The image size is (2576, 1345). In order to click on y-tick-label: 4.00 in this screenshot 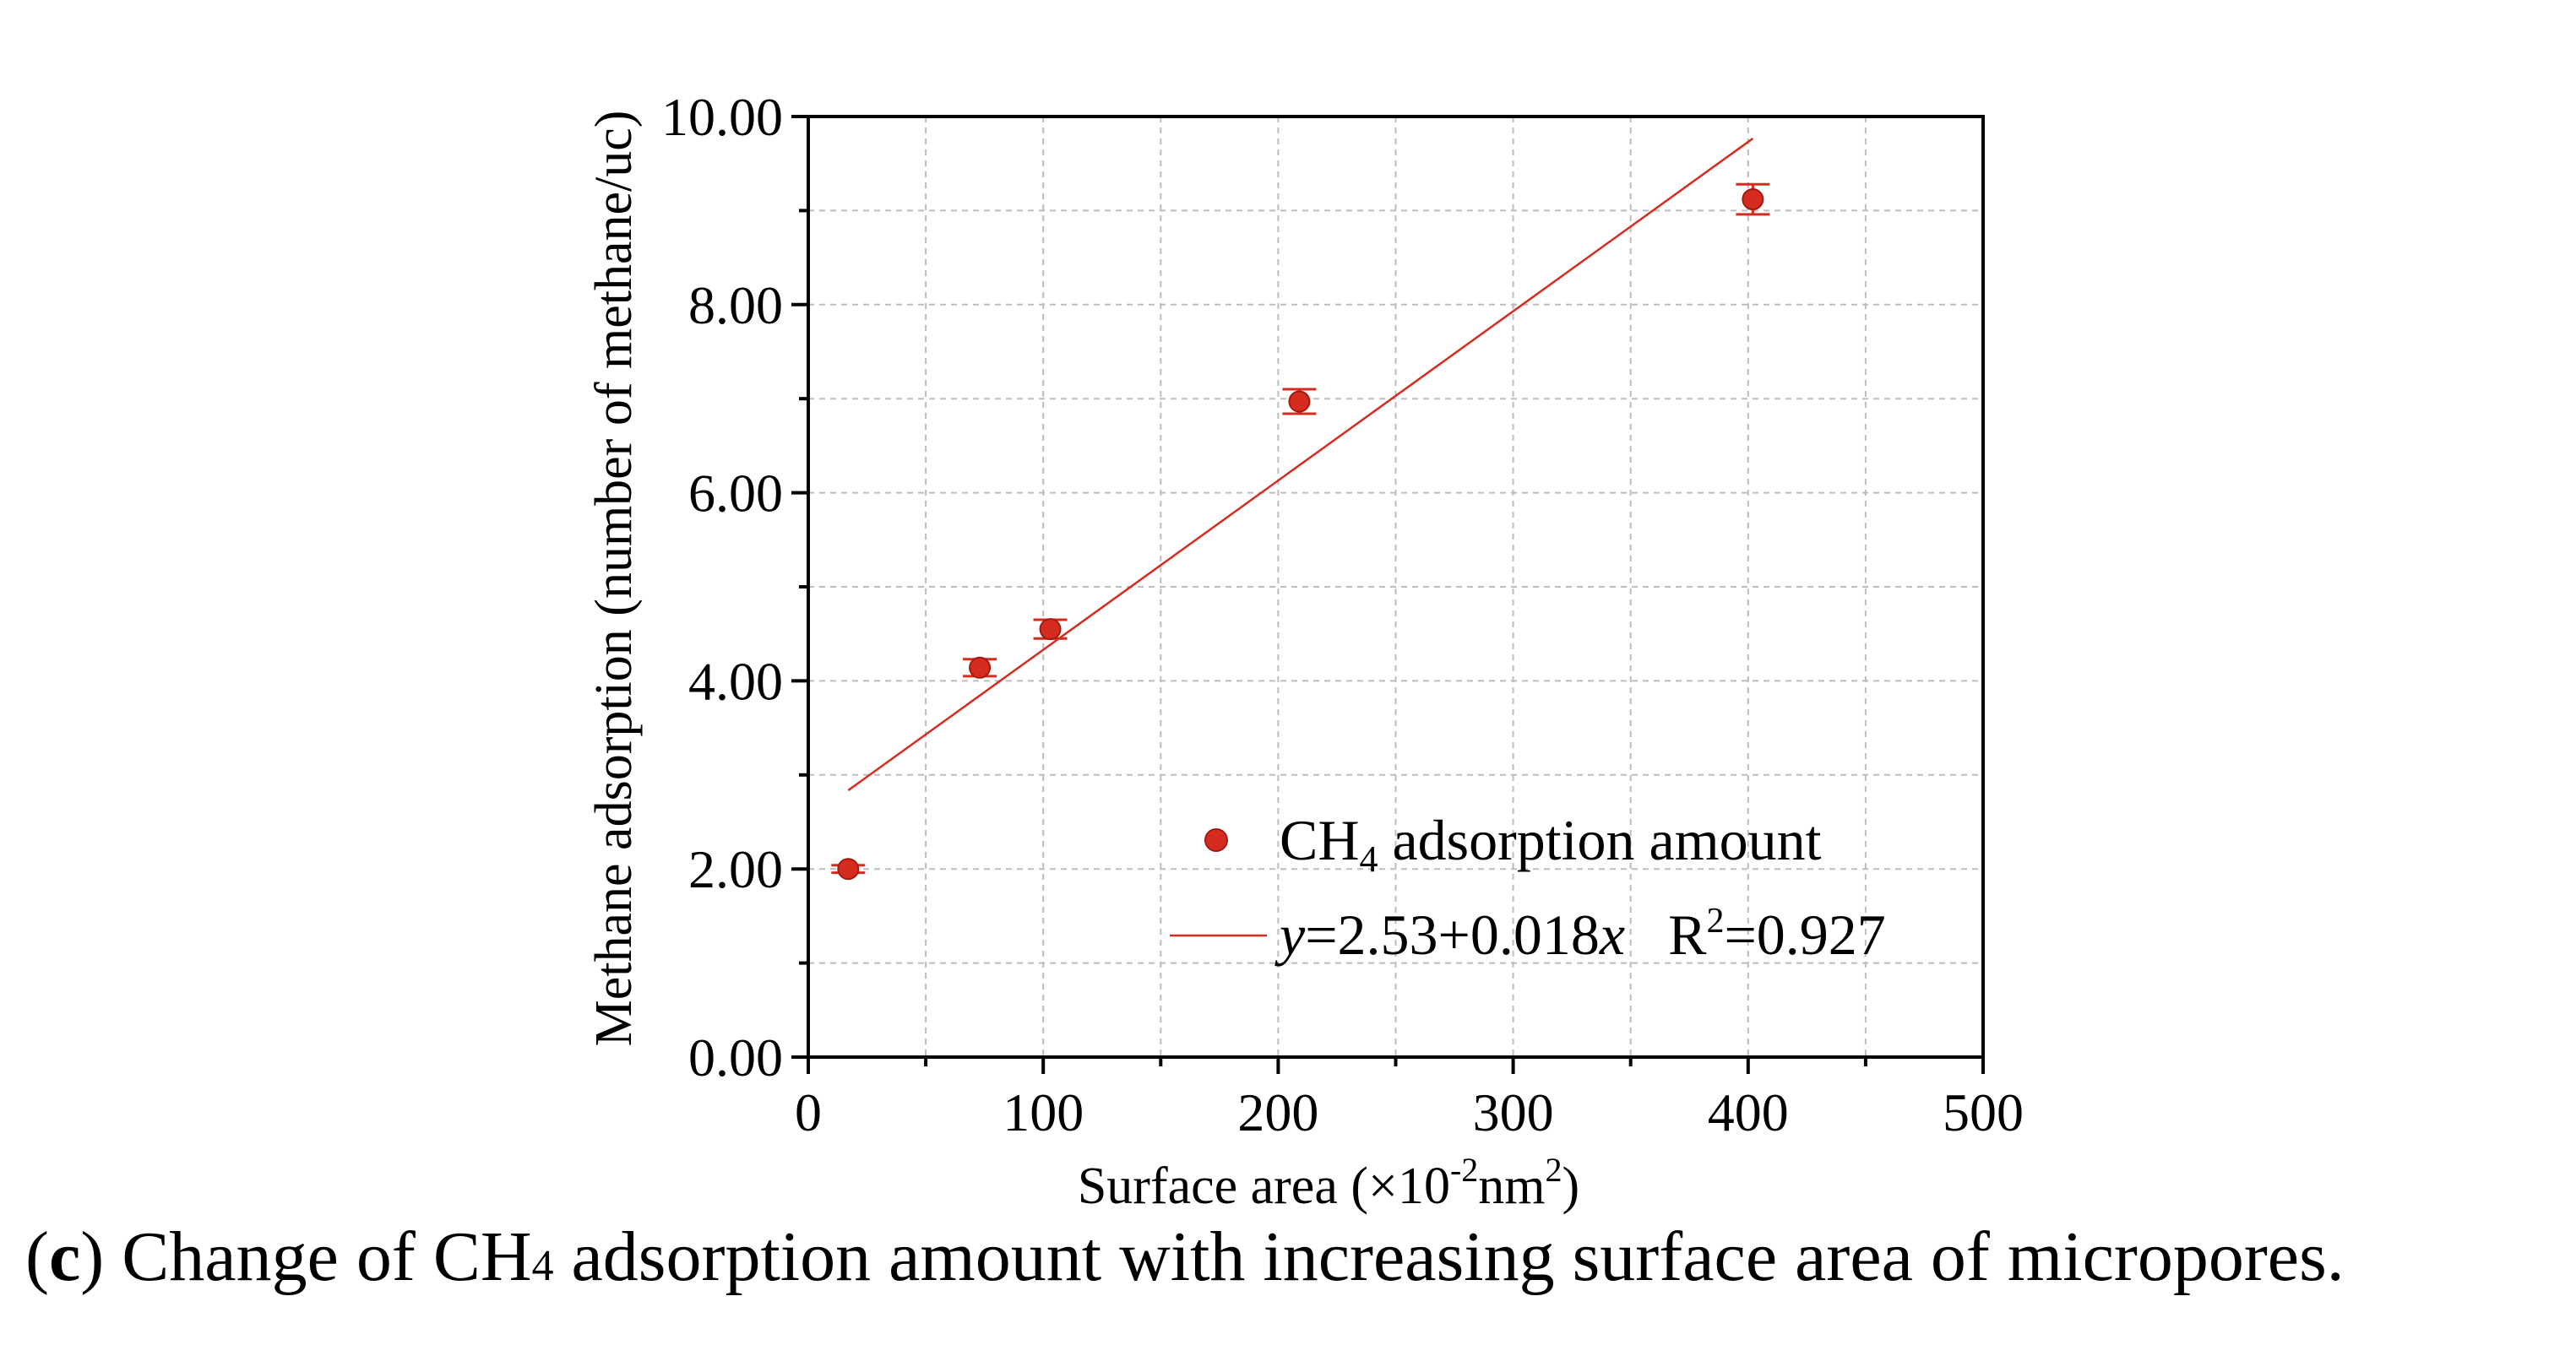, I will do `click(735, 681)`.